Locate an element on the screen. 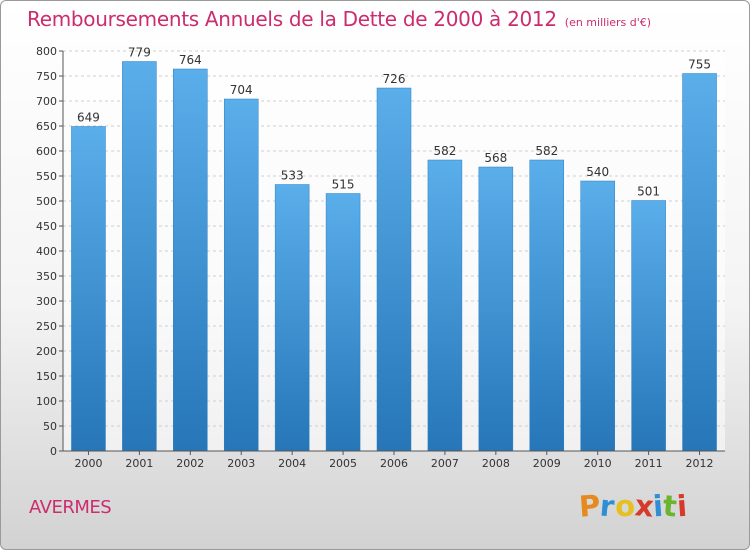  x-tick-label: 2001 is located at coordinates (139, 463).